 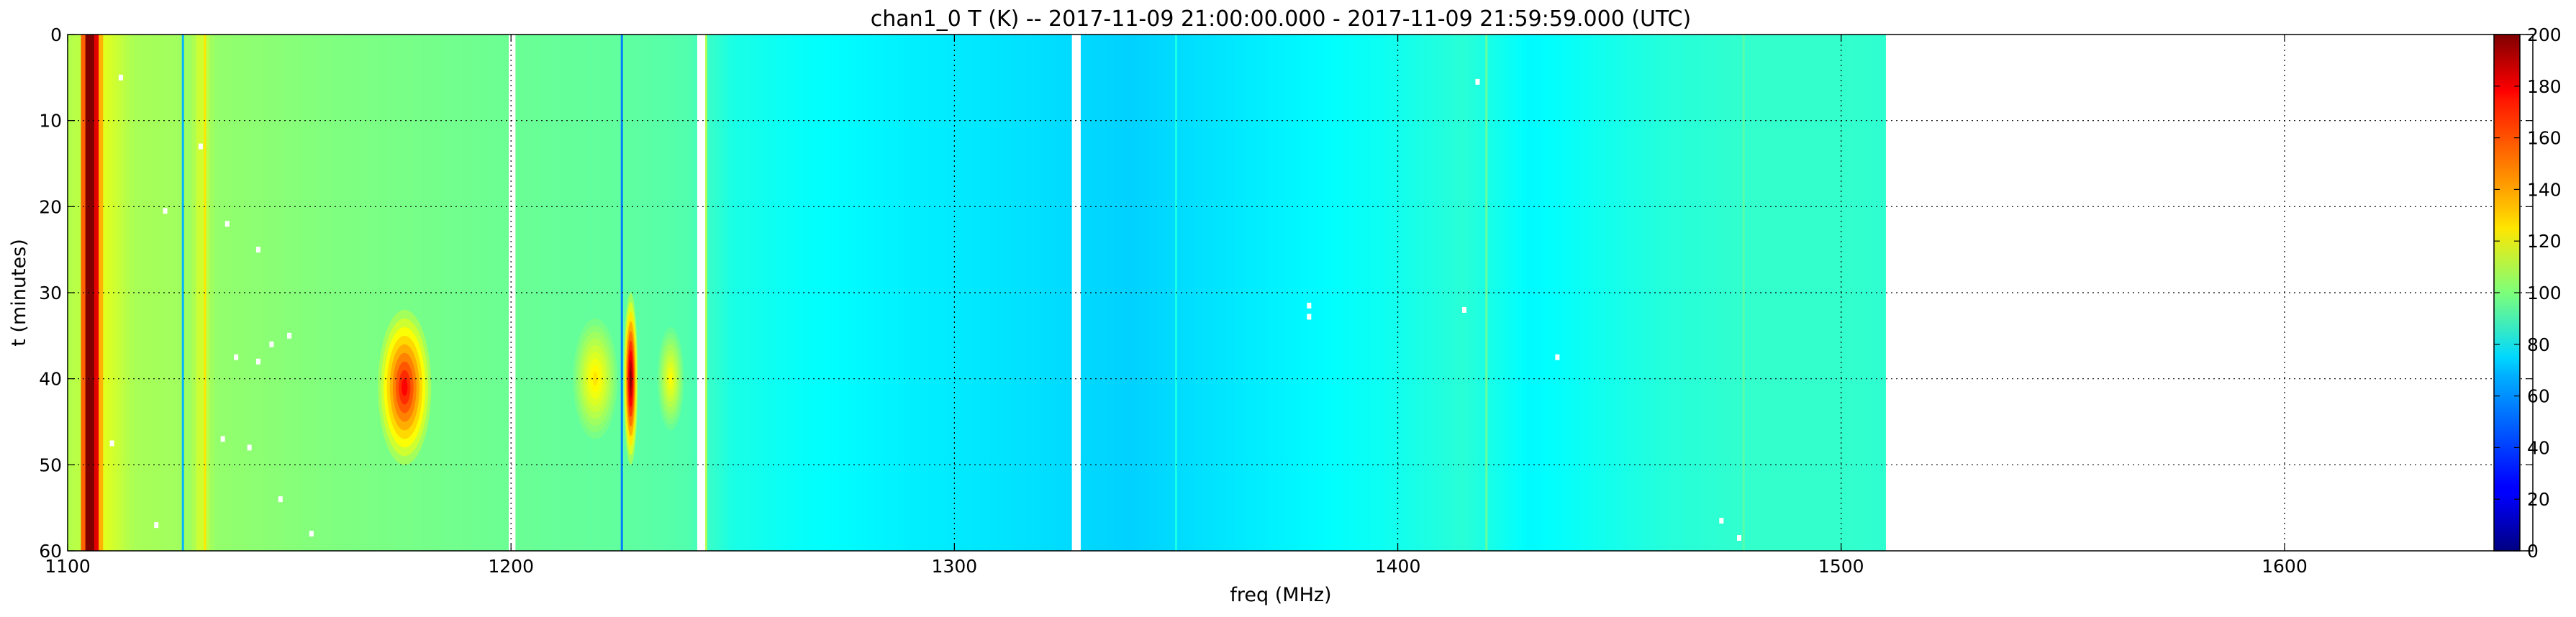 I want to click on transient-event, so click(x=670, y=378).